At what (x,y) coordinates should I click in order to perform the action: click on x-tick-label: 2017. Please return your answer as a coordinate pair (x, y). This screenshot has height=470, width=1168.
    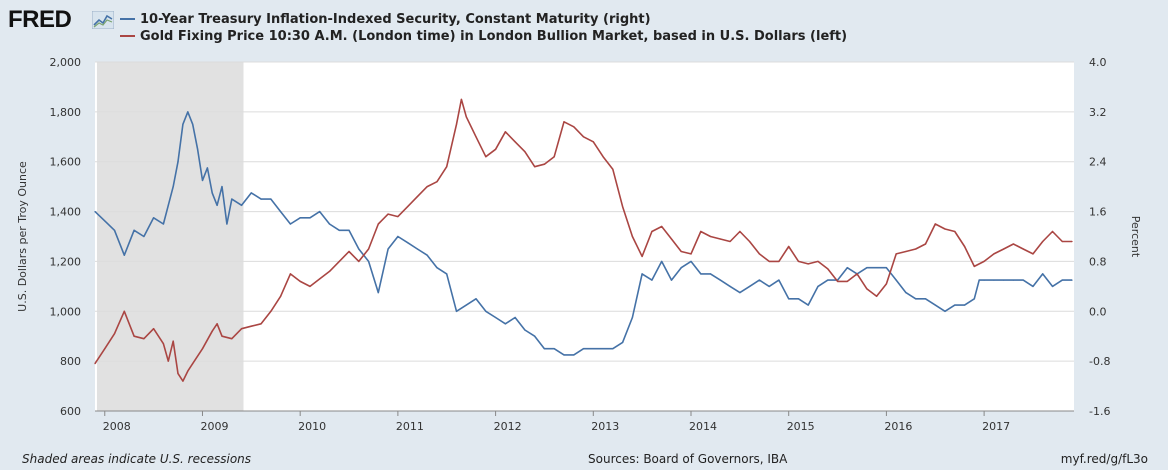
    Looking at the image, I should click on (996, 426).